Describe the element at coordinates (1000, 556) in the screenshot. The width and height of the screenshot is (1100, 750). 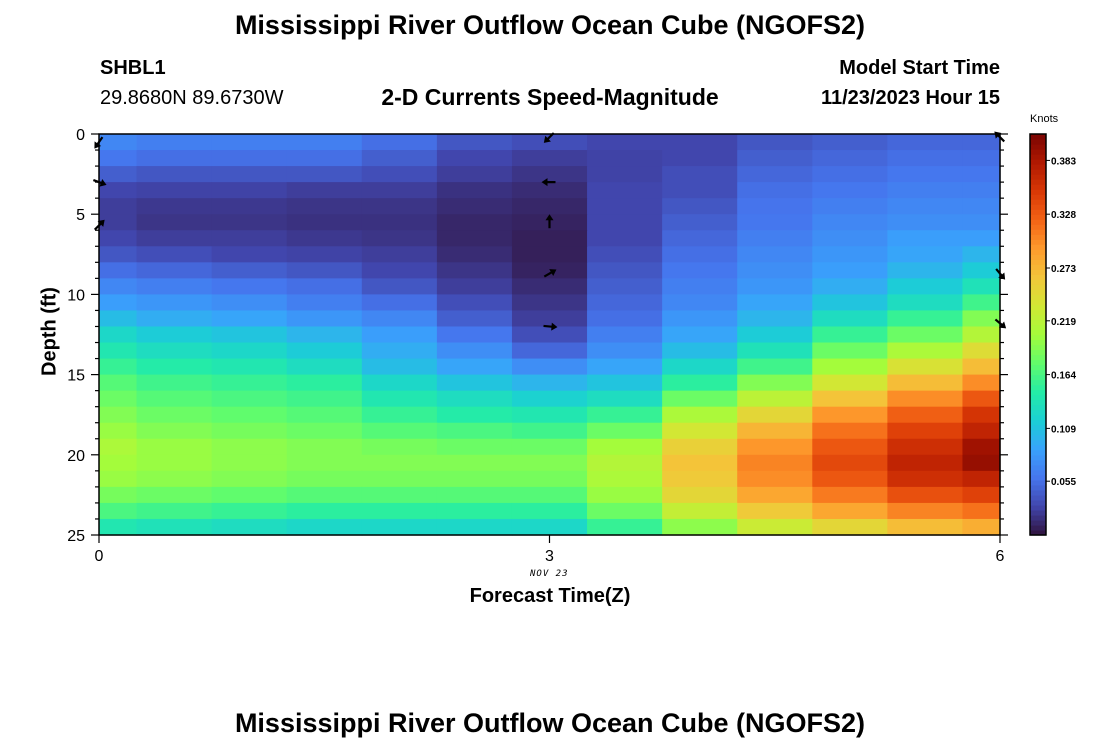
I see `x-tick-label: 6` at that location.